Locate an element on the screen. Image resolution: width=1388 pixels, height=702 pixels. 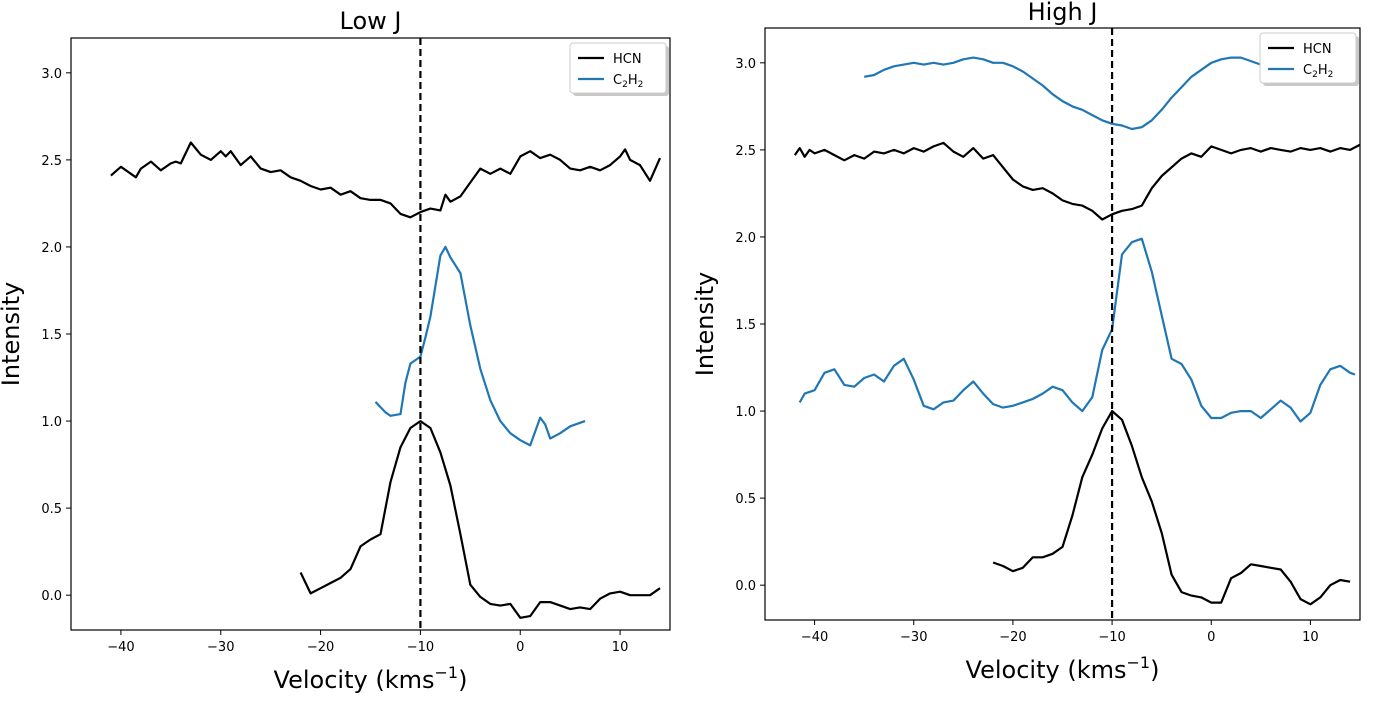
low-j-ytick-label: 0.5 is located at coordinates (51, 509).